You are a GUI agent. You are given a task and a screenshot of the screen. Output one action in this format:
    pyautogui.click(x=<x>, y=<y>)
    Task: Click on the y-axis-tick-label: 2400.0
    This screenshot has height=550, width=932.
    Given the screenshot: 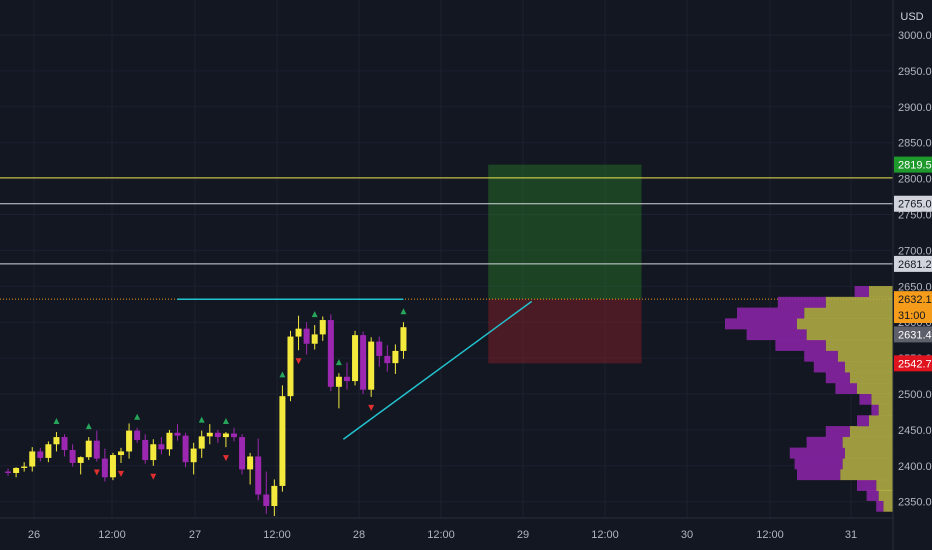 What is the action you would take?
    pyautogui.click(x=915, y=467)
    